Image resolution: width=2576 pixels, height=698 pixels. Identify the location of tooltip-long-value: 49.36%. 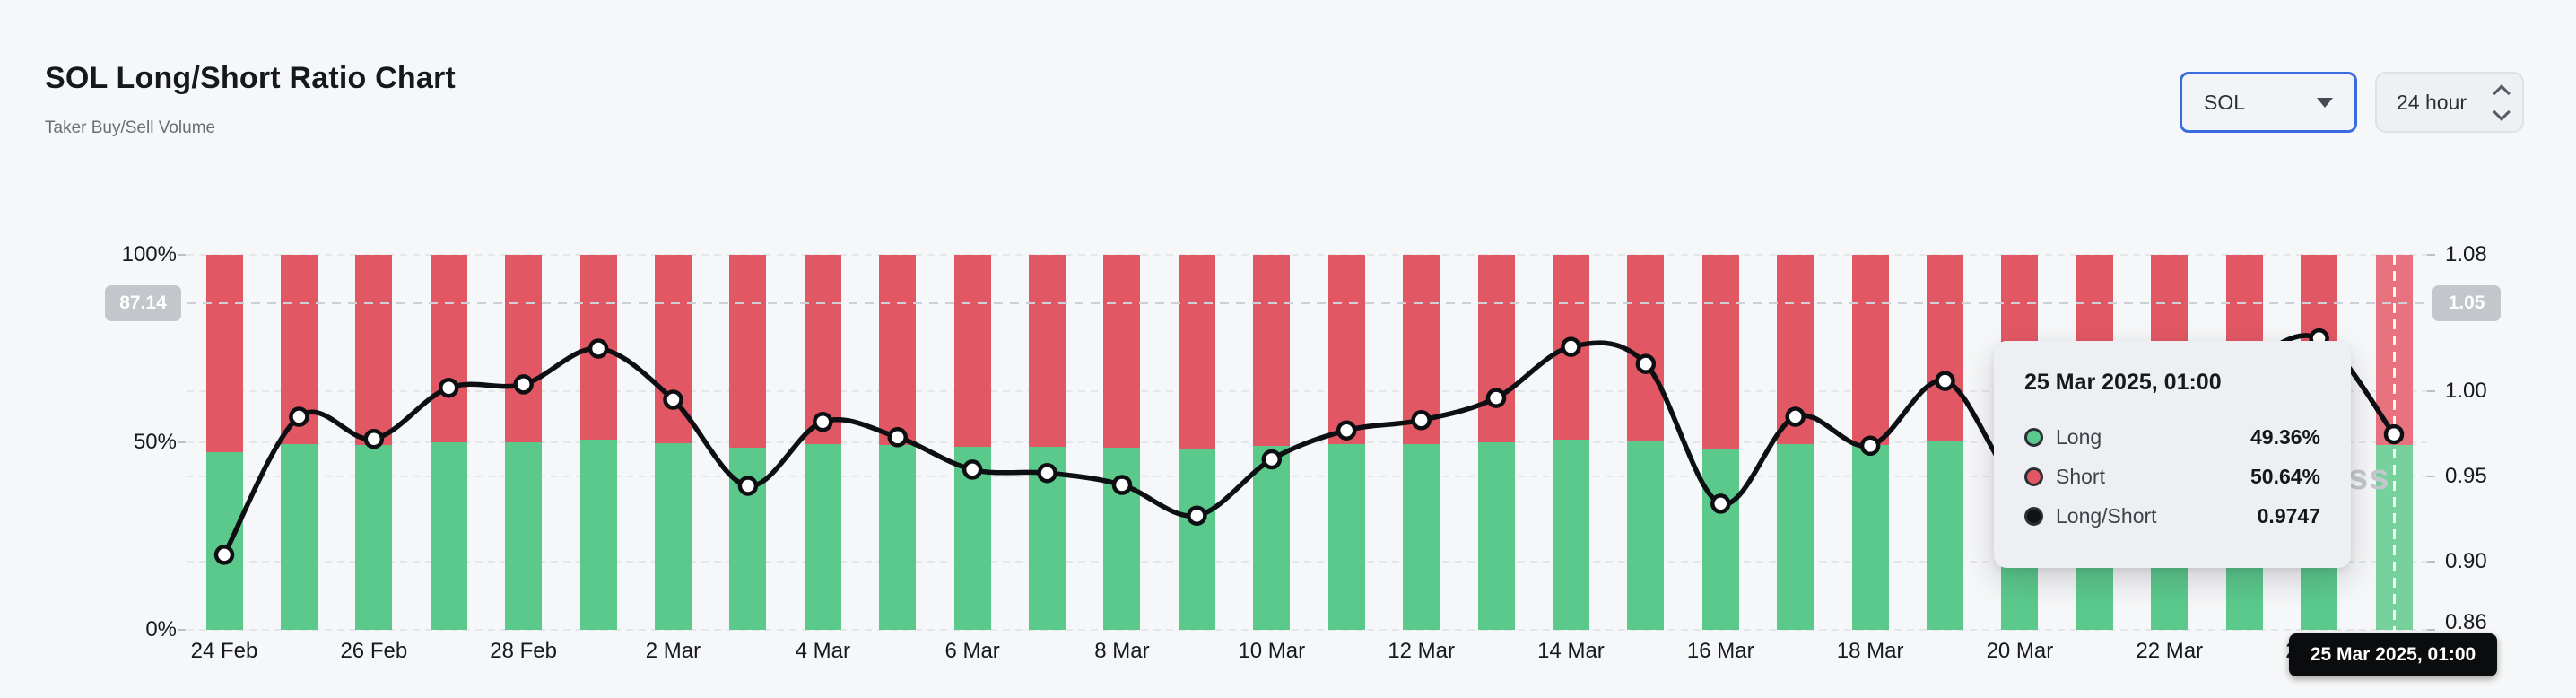
(2285, 436).